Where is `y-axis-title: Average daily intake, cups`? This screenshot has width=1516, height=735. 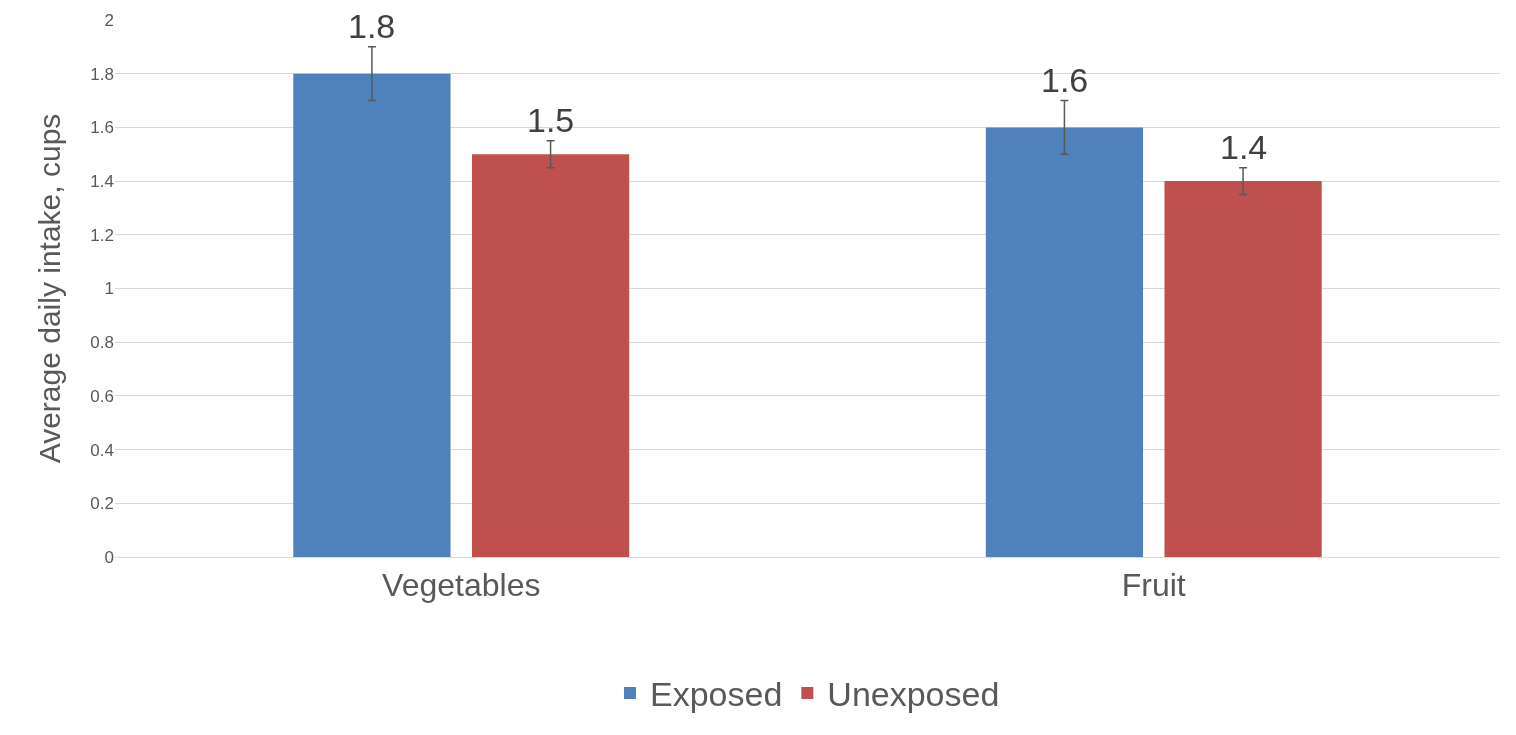
y-axis-title: Average daily intake, cups is located at coordinates (50, 288).